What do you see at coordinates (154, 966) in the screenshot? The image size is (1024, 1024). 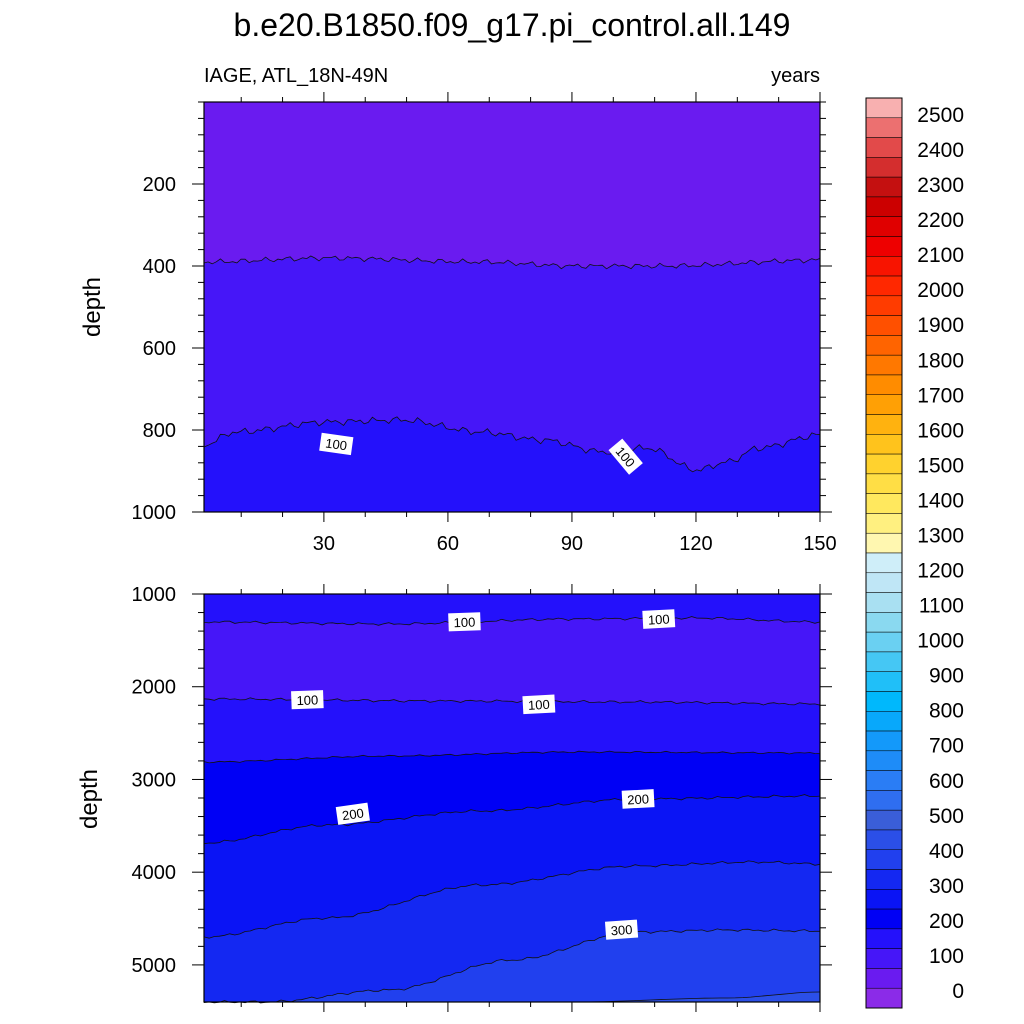 I see `lower-y-tick-label: 5000` at bounding box center [154, 966].